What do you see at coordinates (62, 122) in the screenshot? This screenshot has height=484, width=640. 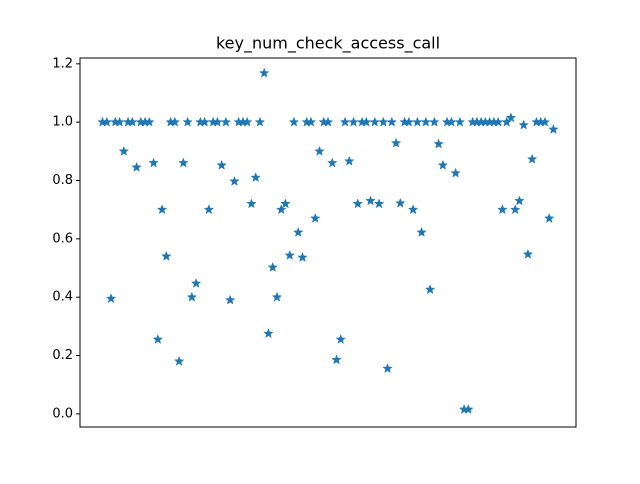 I see `y-tick-label: 1.0` at bounding box center [62, 122].